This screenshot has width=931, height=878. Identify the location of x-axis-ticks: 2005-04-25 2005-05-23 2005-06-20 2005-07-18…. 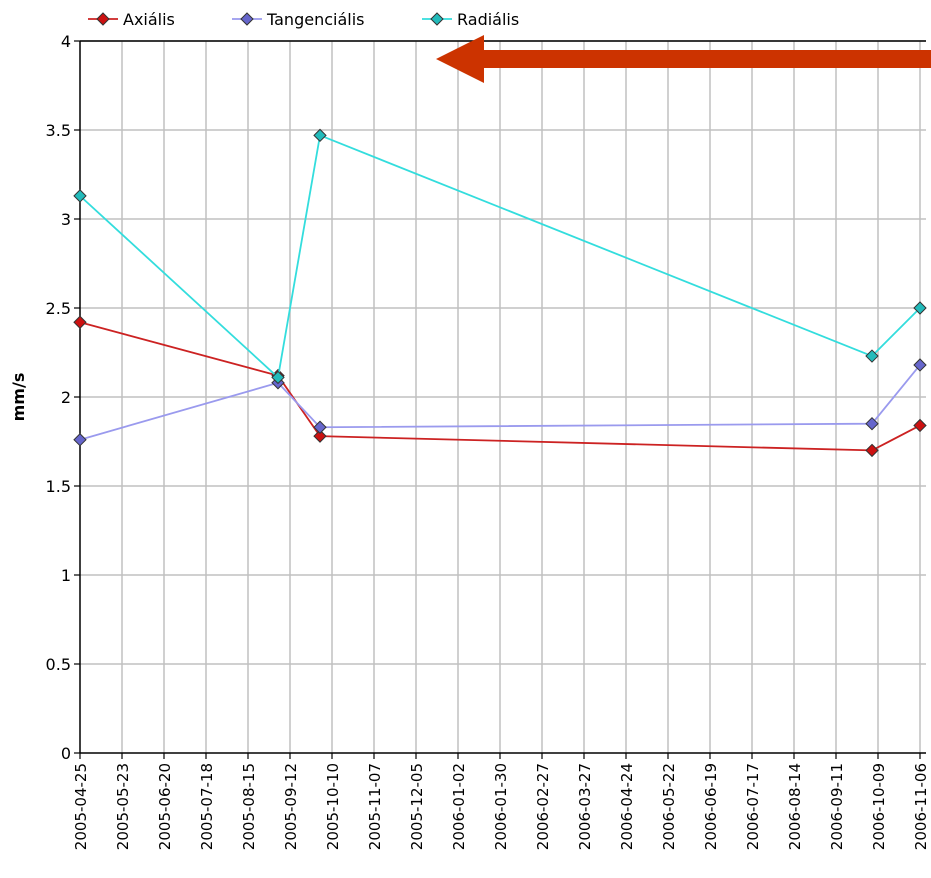
(501, 801).